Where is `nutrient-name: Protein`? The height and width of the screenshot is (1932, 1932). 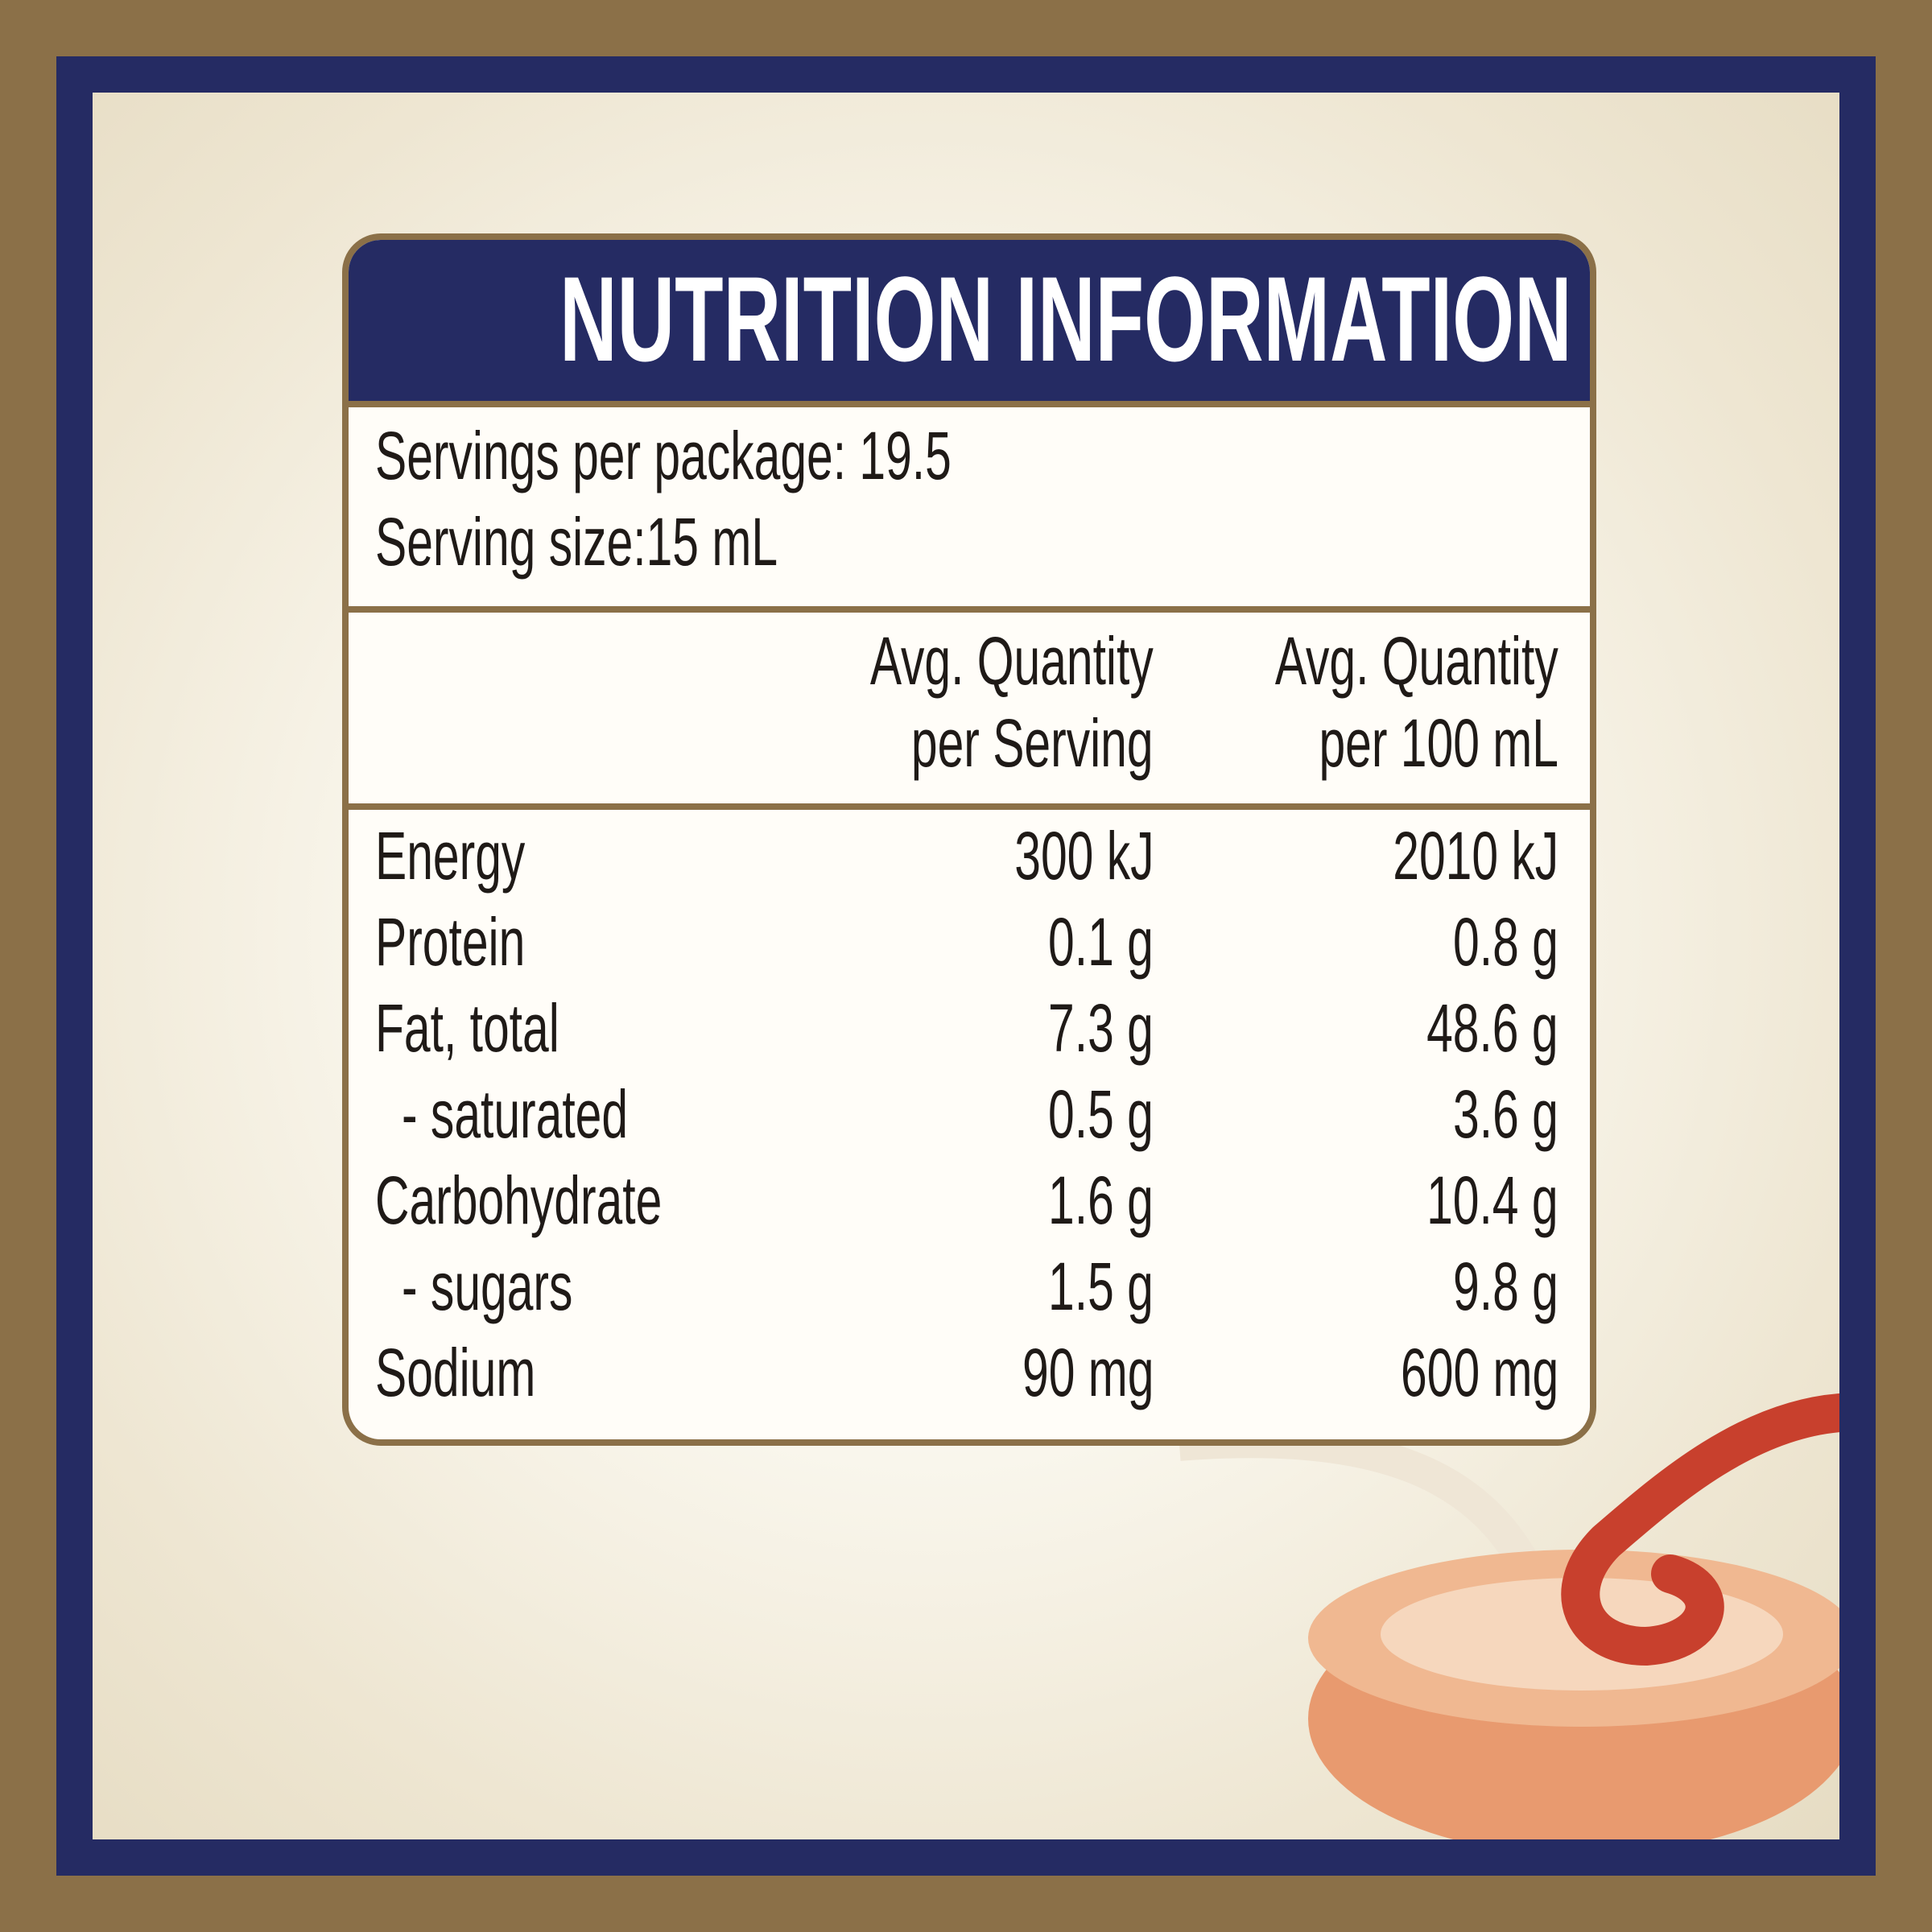 nutrient-name: Protein is located at coordinates (450, 942).